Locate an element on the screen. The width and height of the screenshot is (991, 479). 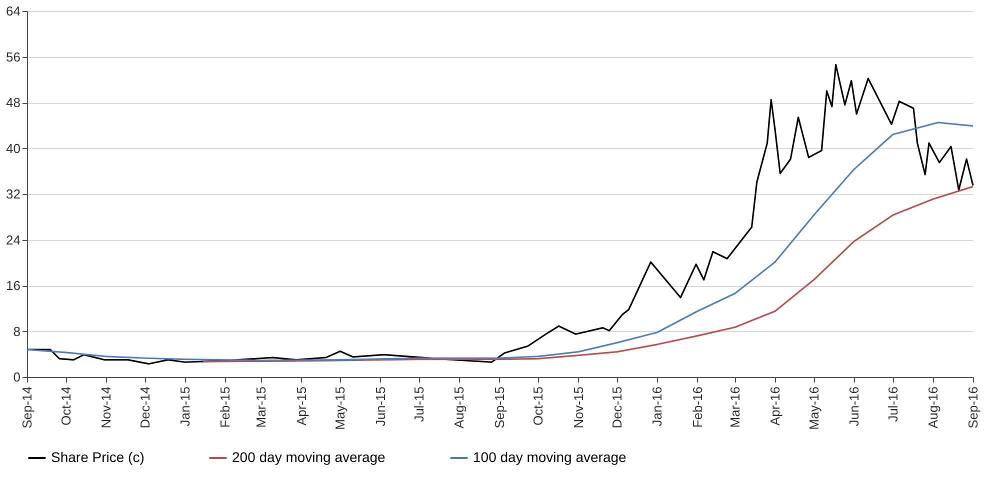
y-tick-label: 56 is located at coordinates (13, 56).